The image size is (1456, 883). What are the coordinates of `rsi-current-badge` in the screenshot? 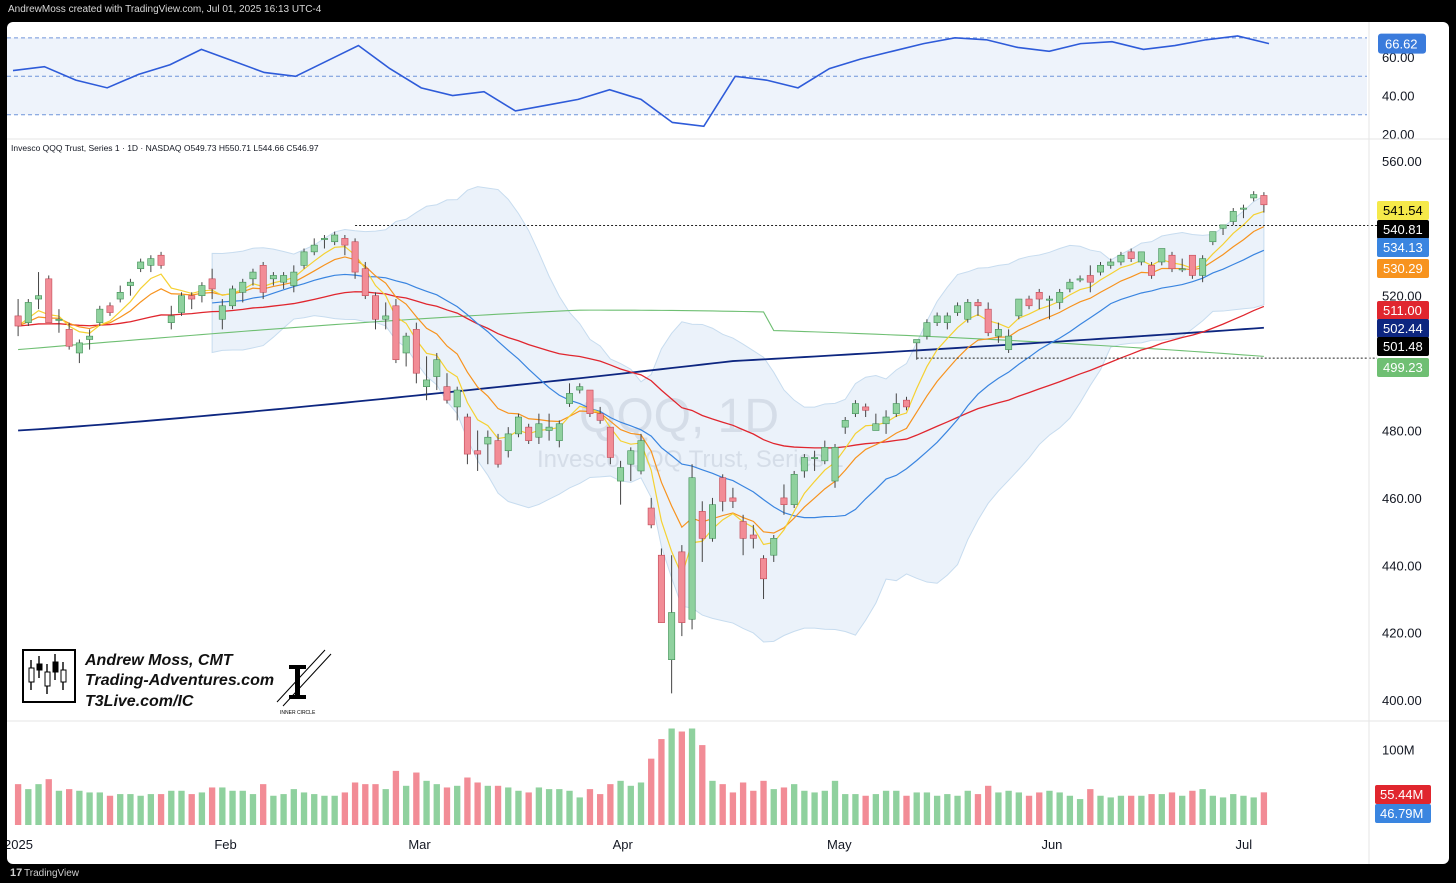 It's located at (1402, 43).